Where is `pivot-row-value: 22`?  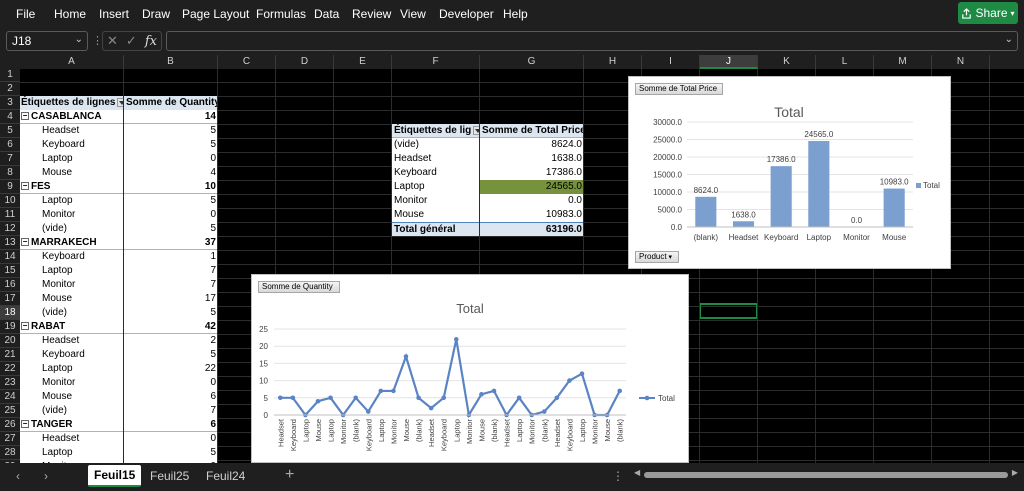 pivot-row-value: 22 is located at coordinates (171, 369).